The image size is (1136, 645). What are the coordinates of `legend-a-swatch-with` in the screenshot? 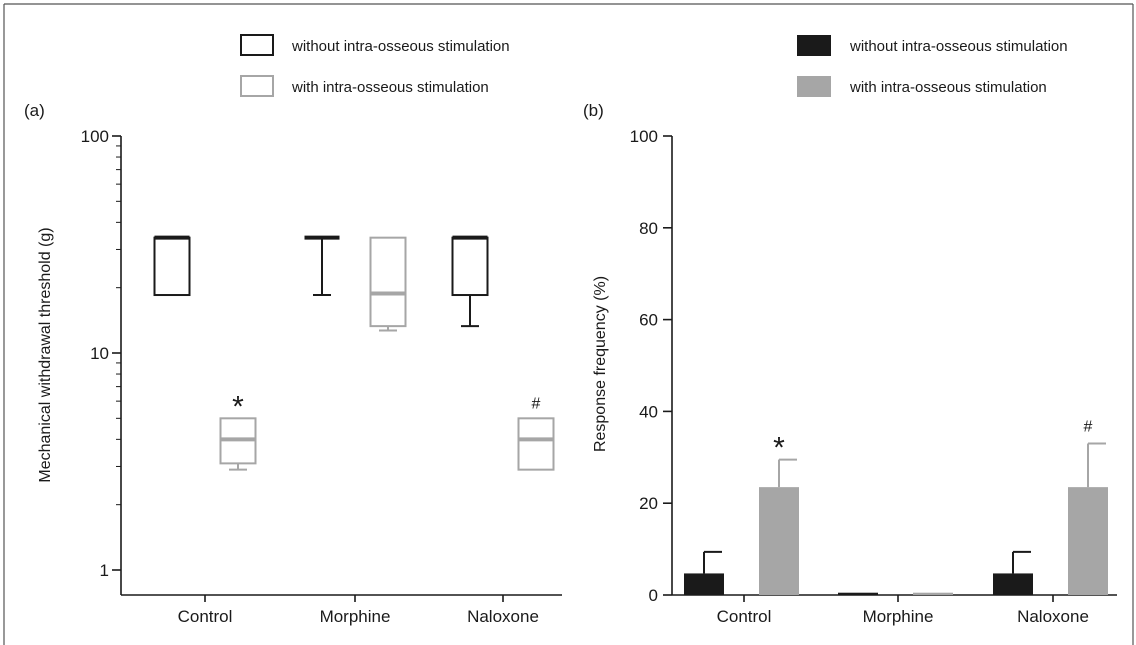 It's located at (257, 86).